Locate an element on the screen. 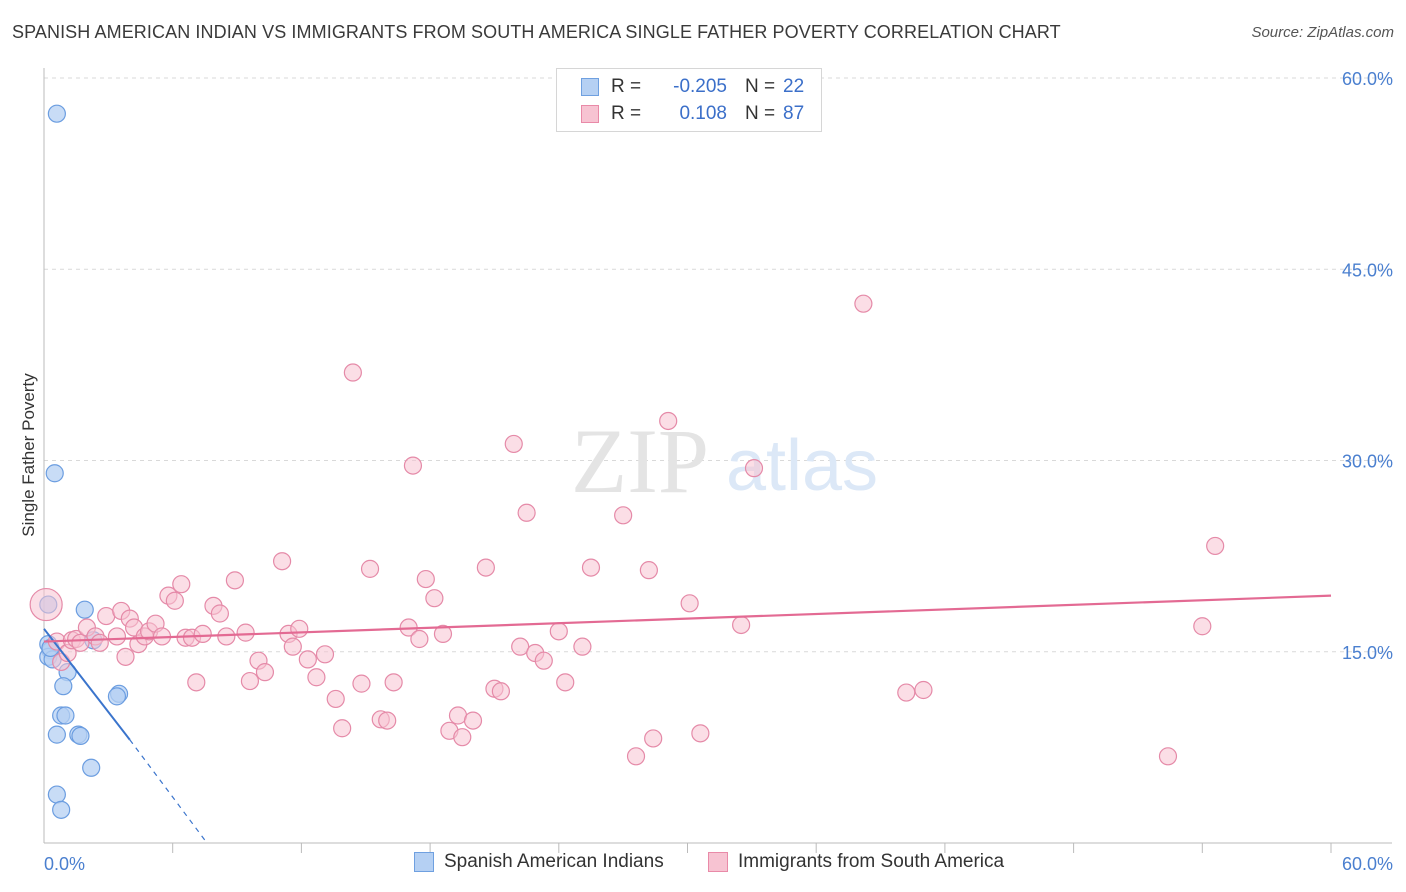 This screenshot has width=1406, height=892. bottom-legend-item-pink: Immigrants from South America is located at coordinates (856, 862).